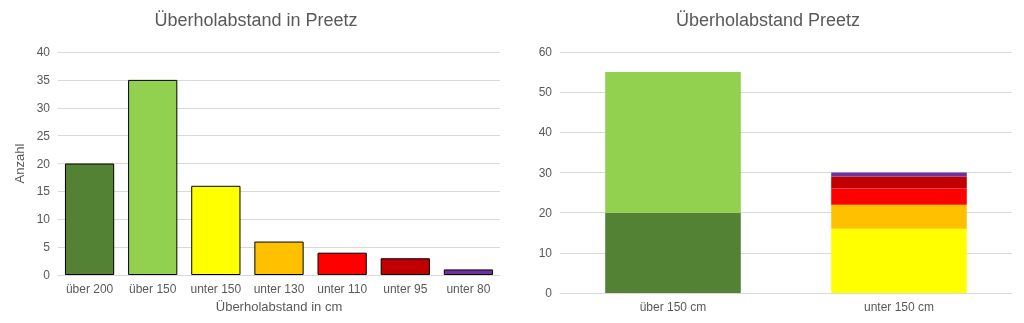 Image resolution: width=1024 pixels, height=323 pixels. I want to click on x-tick-label: über 150, so click(153, 289).